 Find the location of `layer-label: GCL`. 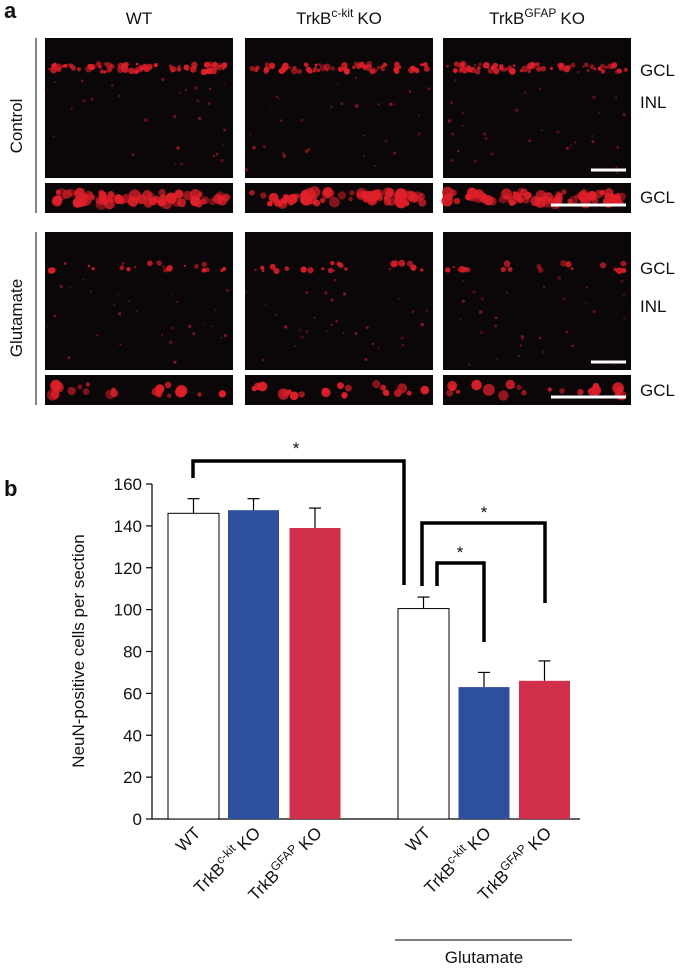

layer-label: GCL is located at coordinates (657, 197).